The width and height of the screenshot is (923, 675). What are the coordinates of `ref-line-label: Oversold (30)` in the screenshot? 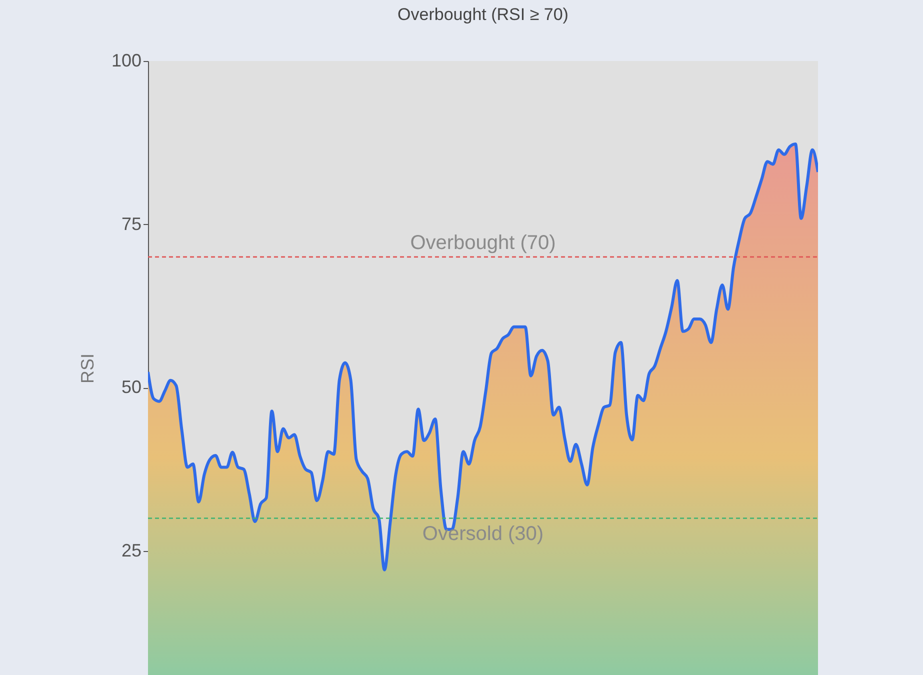 It's located at (483, 534).